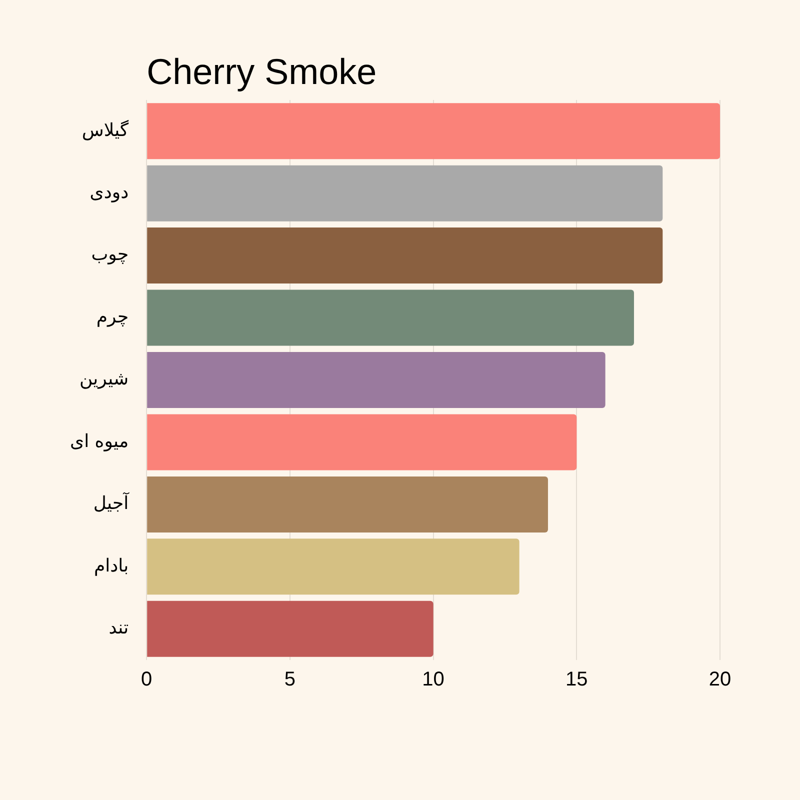 The image size is (800, 800). I want to click on y-tick-label: شیرین, so click(104, 379).